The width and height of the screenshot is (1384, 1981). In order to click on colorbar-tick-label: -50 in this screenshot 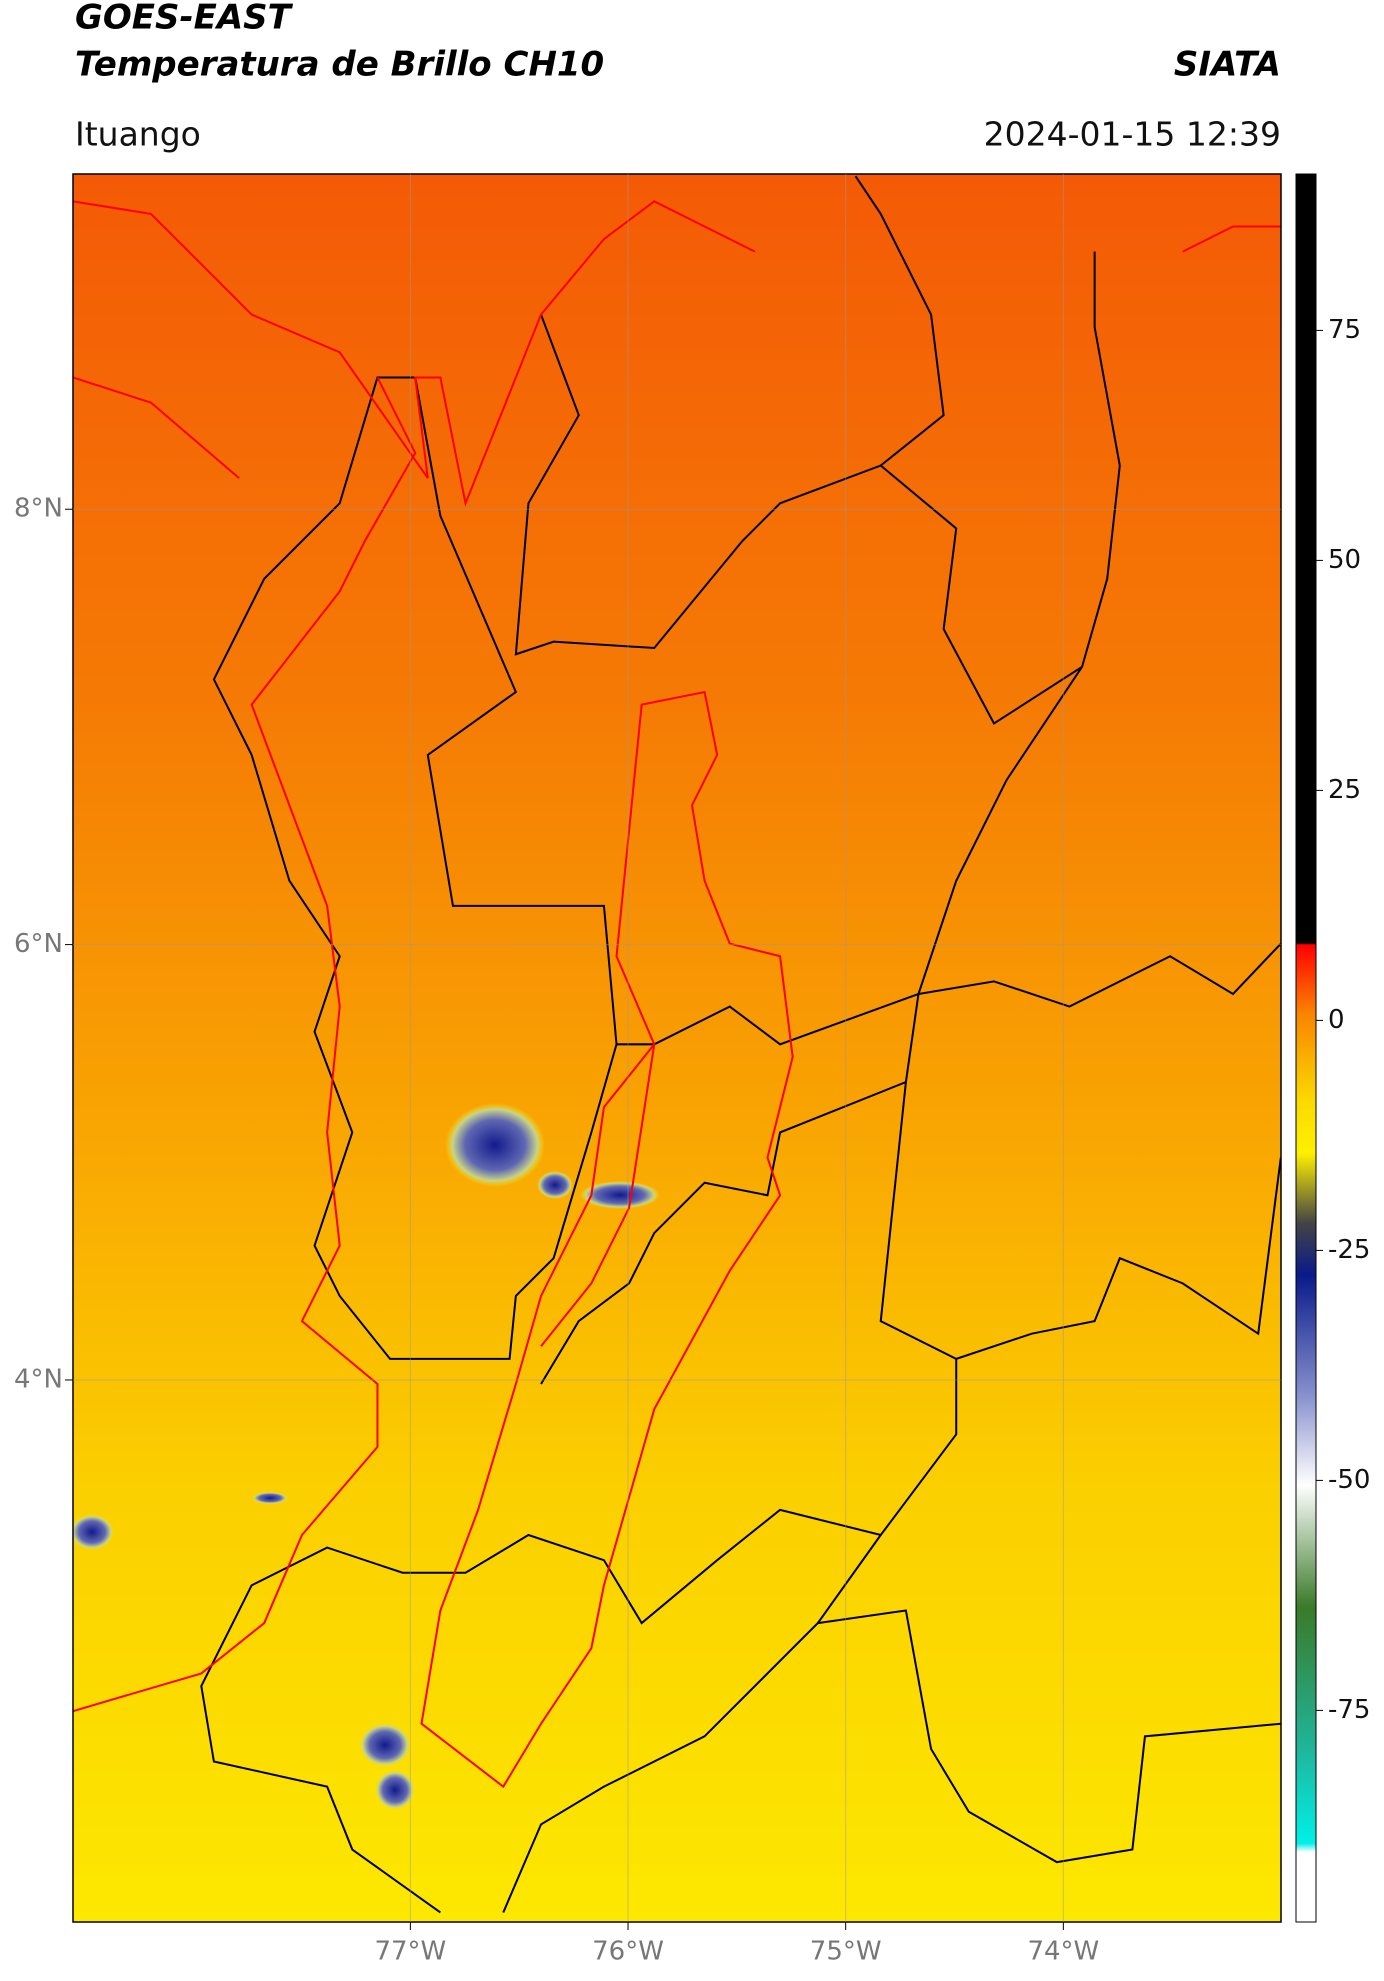, I will do `click(1349, 1480)`.